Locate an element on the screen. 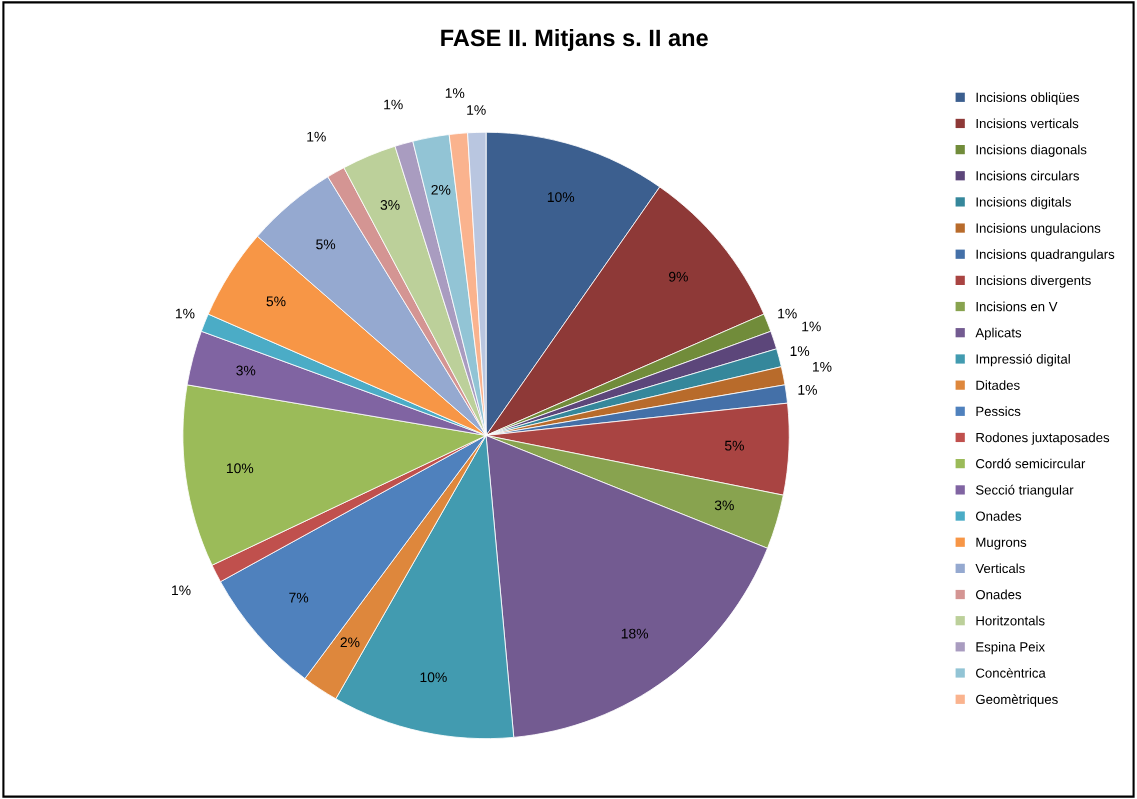 This screenshot has width=1137, height=799. legend-label: Espina Peix is located at coordinates (1010, 648).